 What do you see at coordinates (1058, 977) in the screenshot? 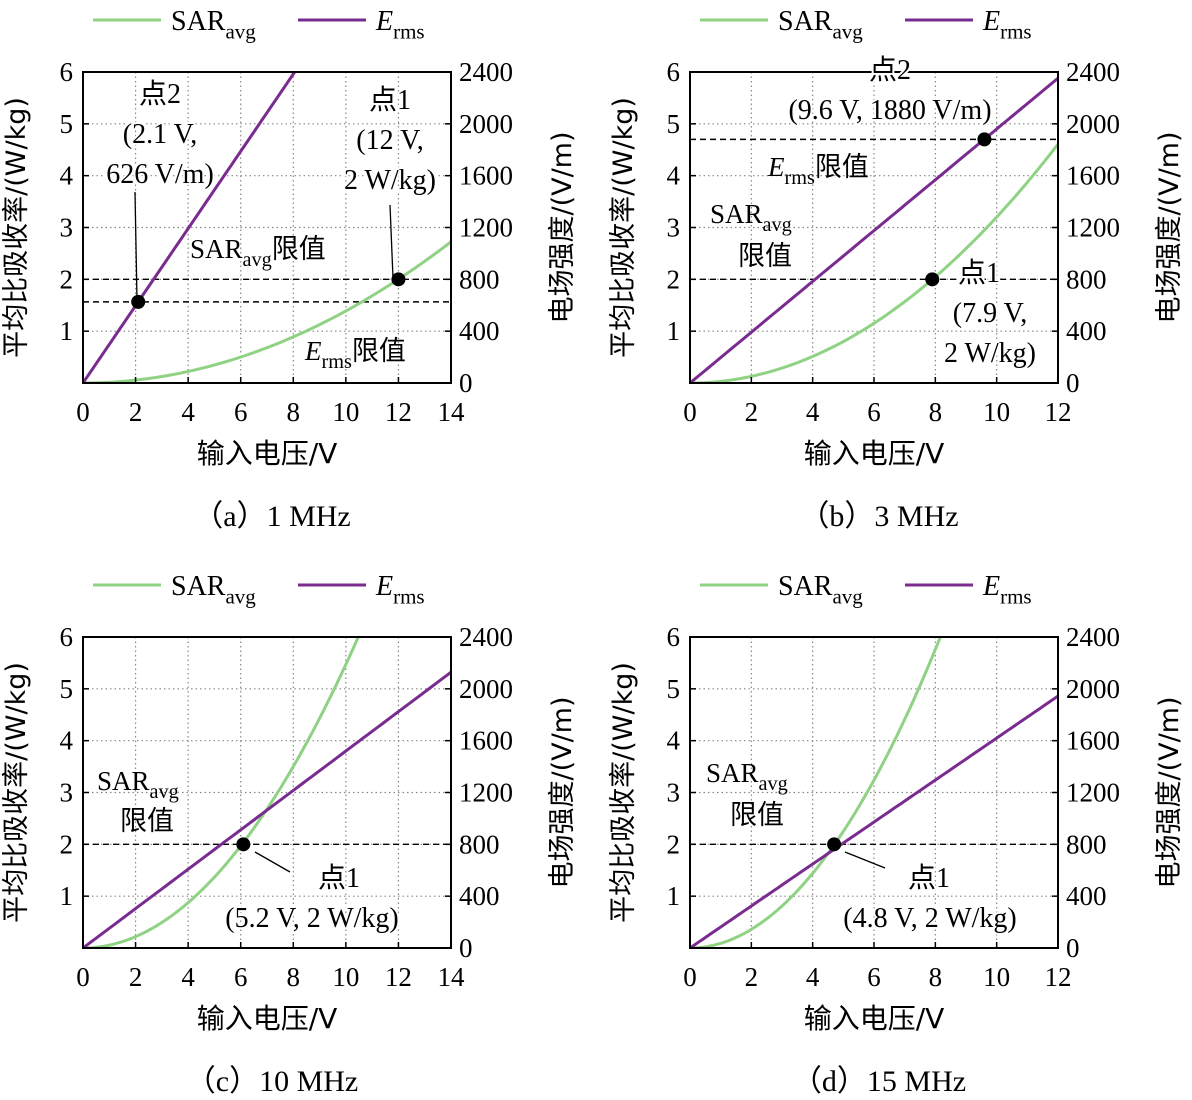
I see `x-tick-label: 12` at bounding box center [1058, 977].